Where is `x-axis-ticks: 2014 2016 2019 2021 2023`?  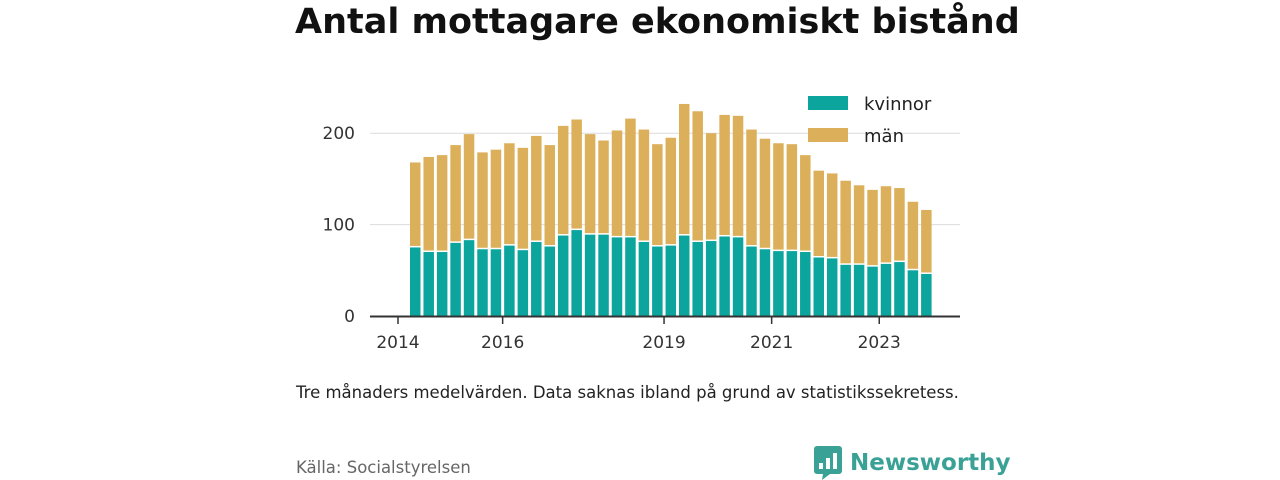 x-axis-ticks: 2014 2016 2019 2021 2023 is located at coordinates (638, 335).